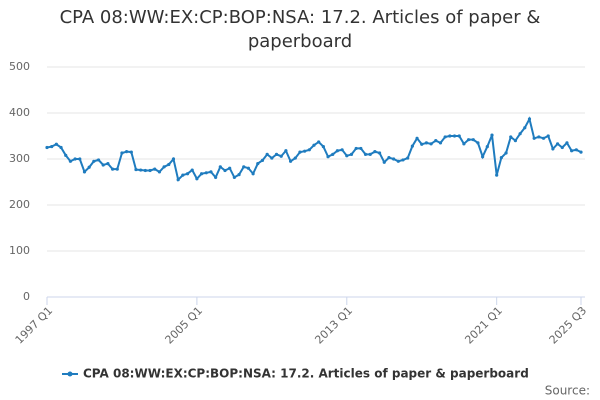  Describe the element at coordinates (19, 250) in the screenshot. I see `y-tick-label: 100` at that location.